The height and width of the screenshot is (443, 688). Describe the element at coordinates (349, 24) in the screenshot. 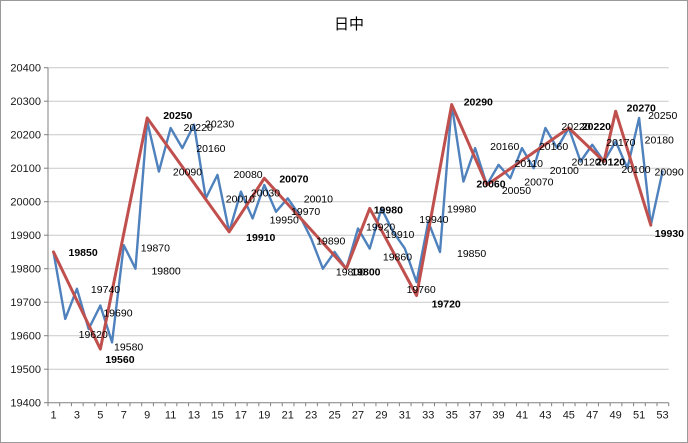

I see `chart-title: 日中` at that location.